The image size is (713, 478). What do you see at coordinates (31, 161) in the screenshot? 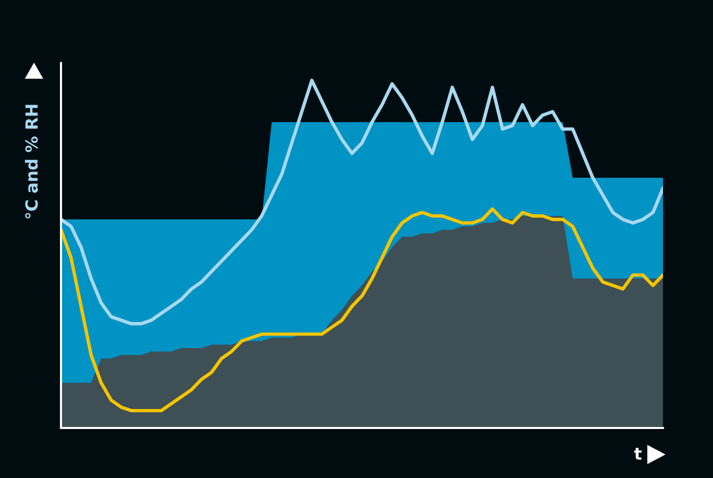
I see `y-axis-title: °C and % RH` at bounding box center [31, 161].